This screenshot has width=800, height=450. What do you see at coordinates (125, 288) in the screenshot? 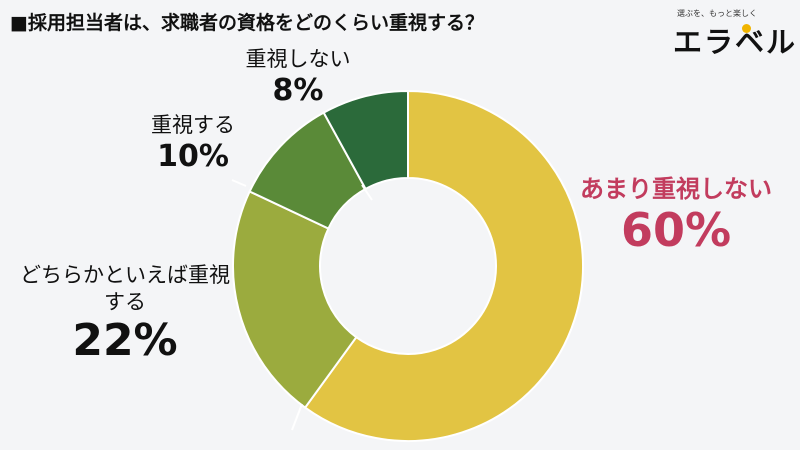
I see `label-somewhat-important-name: どちらかといえば重視する` at bounding box center [125, 288].